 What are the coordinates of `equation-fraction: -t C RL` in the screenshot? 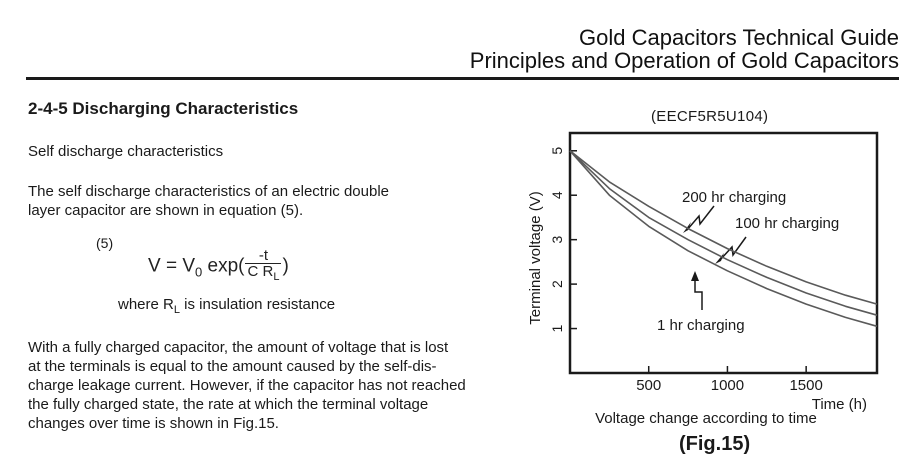 It's located at (263, 266).